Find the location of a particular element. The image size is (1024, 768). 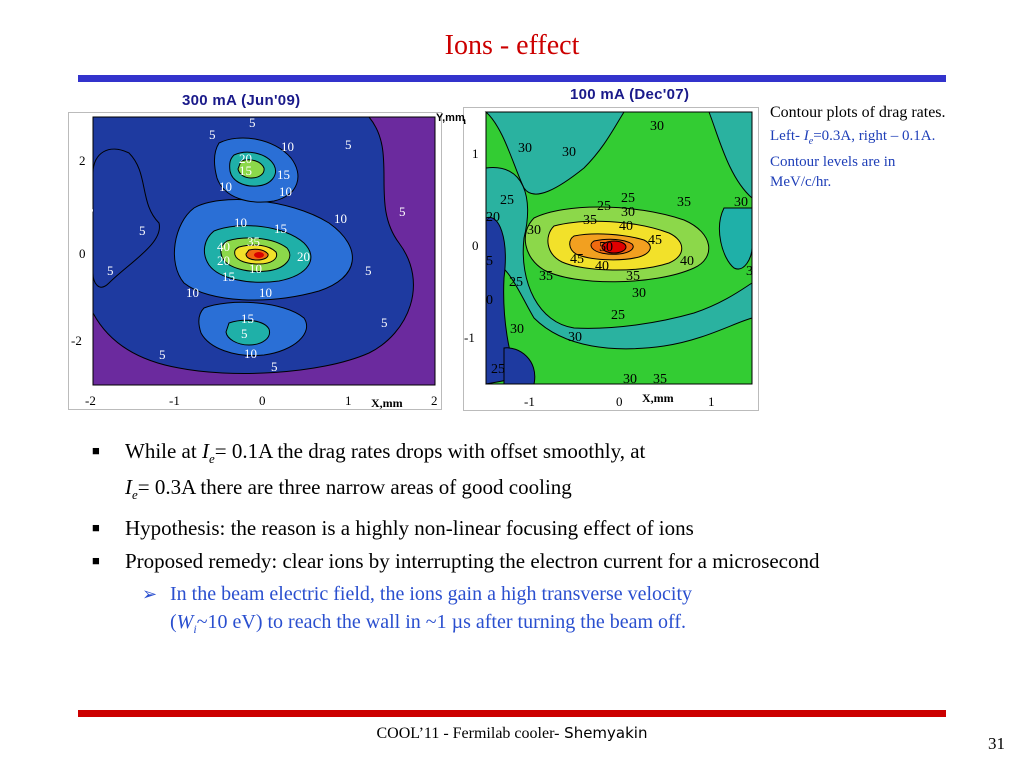

left-x-tick: 2 is located at coordinates (434, 400).